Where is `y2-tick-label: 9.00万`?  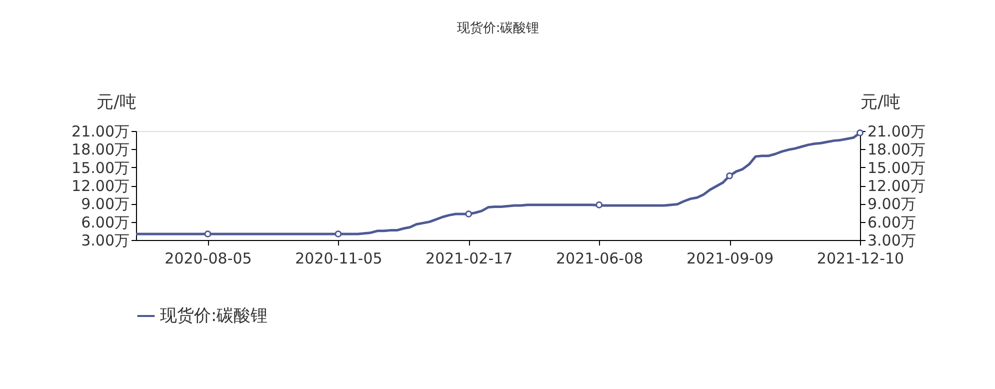 y2-tick-label: 9.00万 is located at coordinates (892, 204).